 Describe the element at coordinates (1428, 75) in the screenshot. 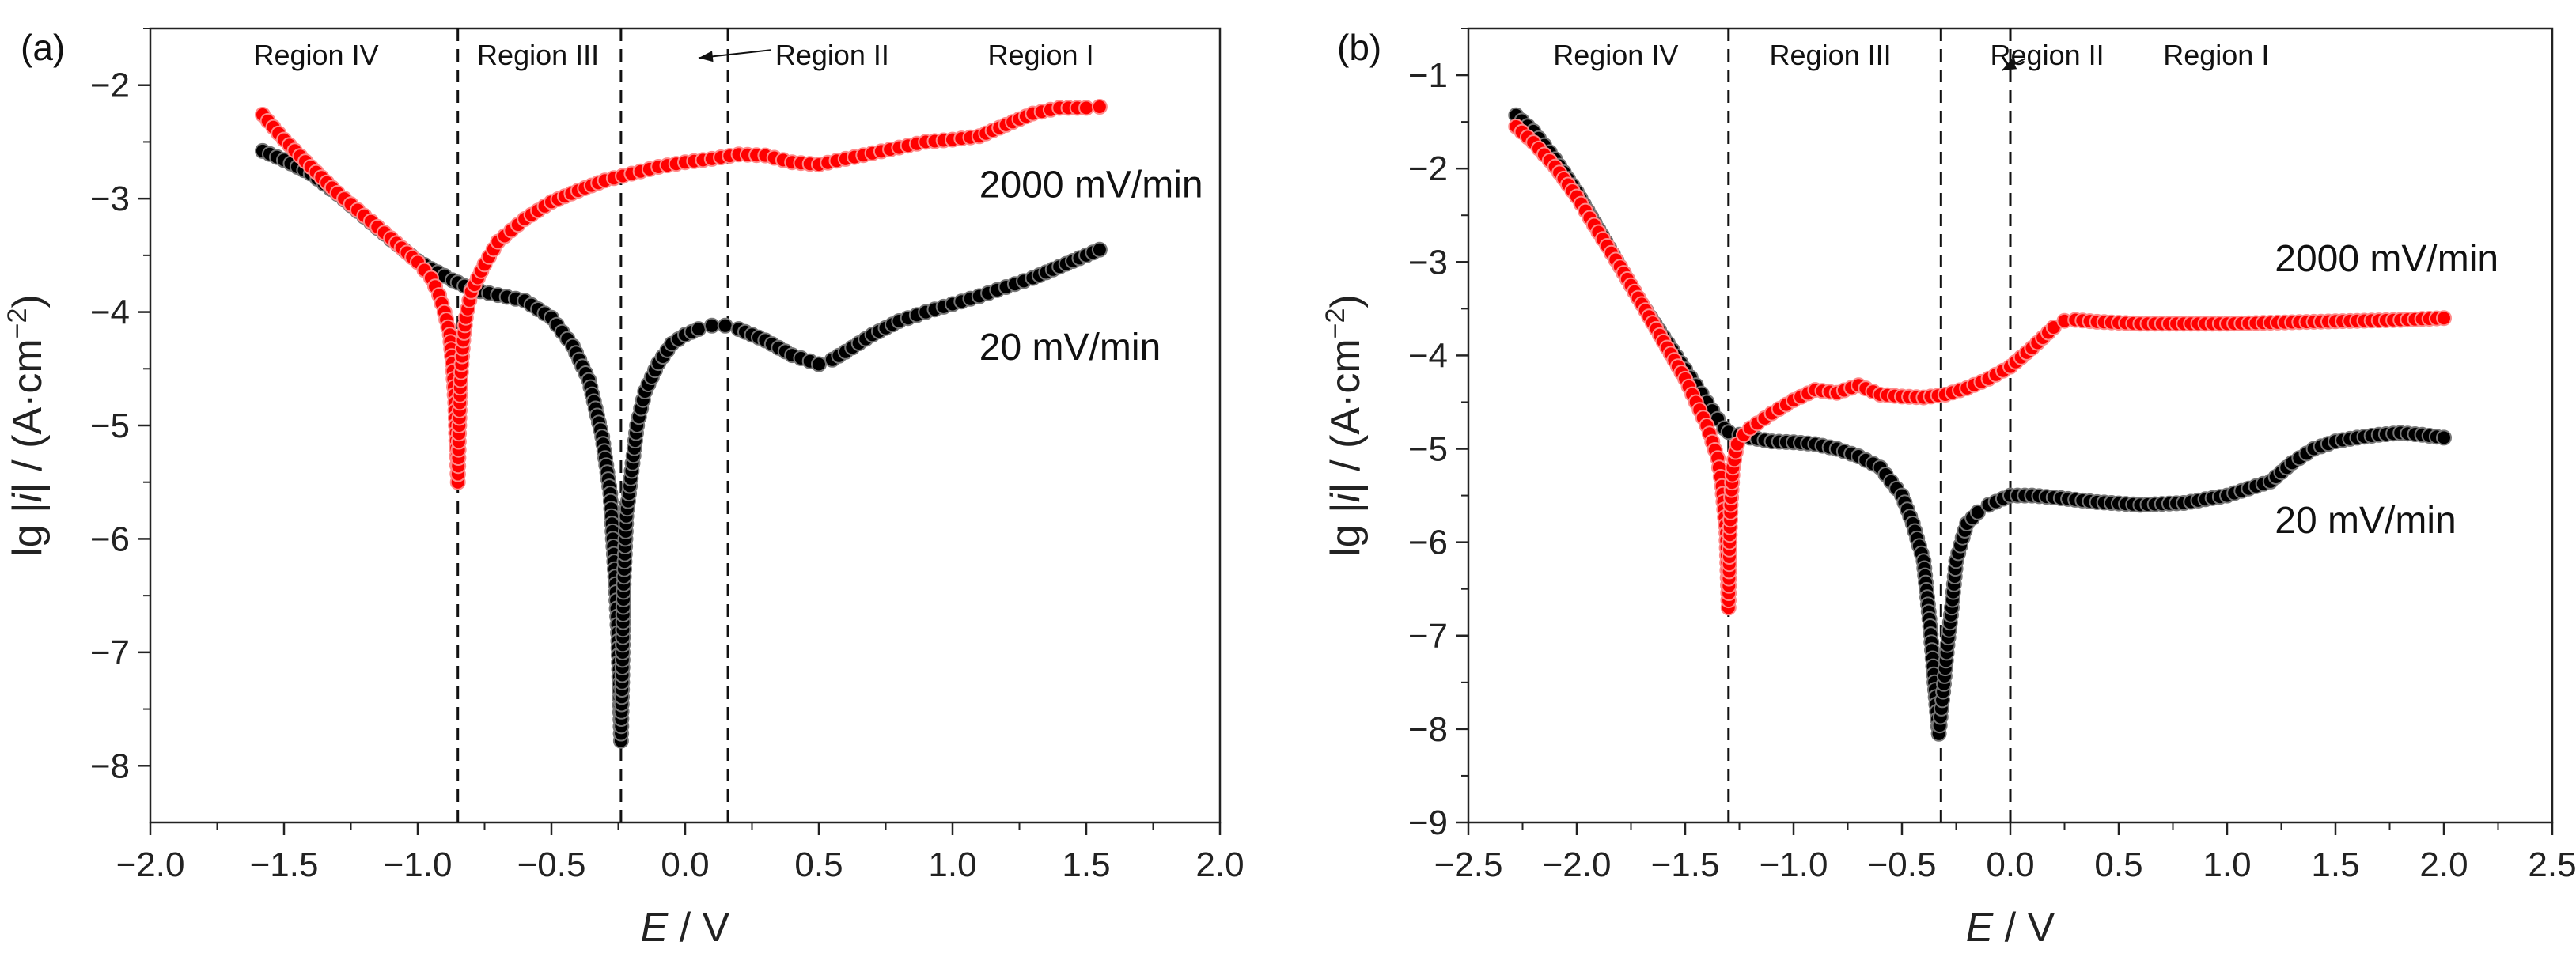

I see `y-tick-label: −1` at that location.